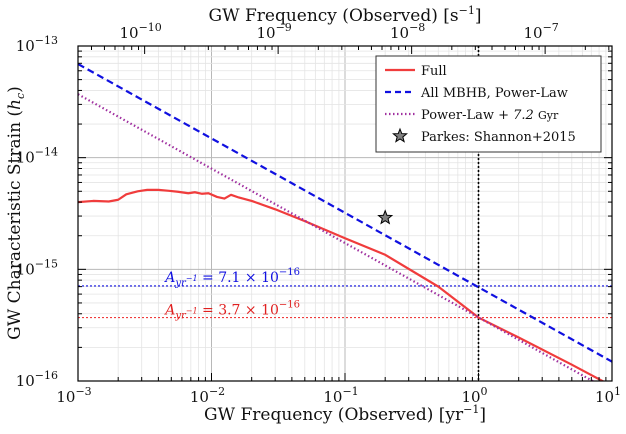 The image size is (626, 434). Describe the element at coordinates (617, 391) in the screenshot. I see `x-tick-label-exp: 1` at that location.